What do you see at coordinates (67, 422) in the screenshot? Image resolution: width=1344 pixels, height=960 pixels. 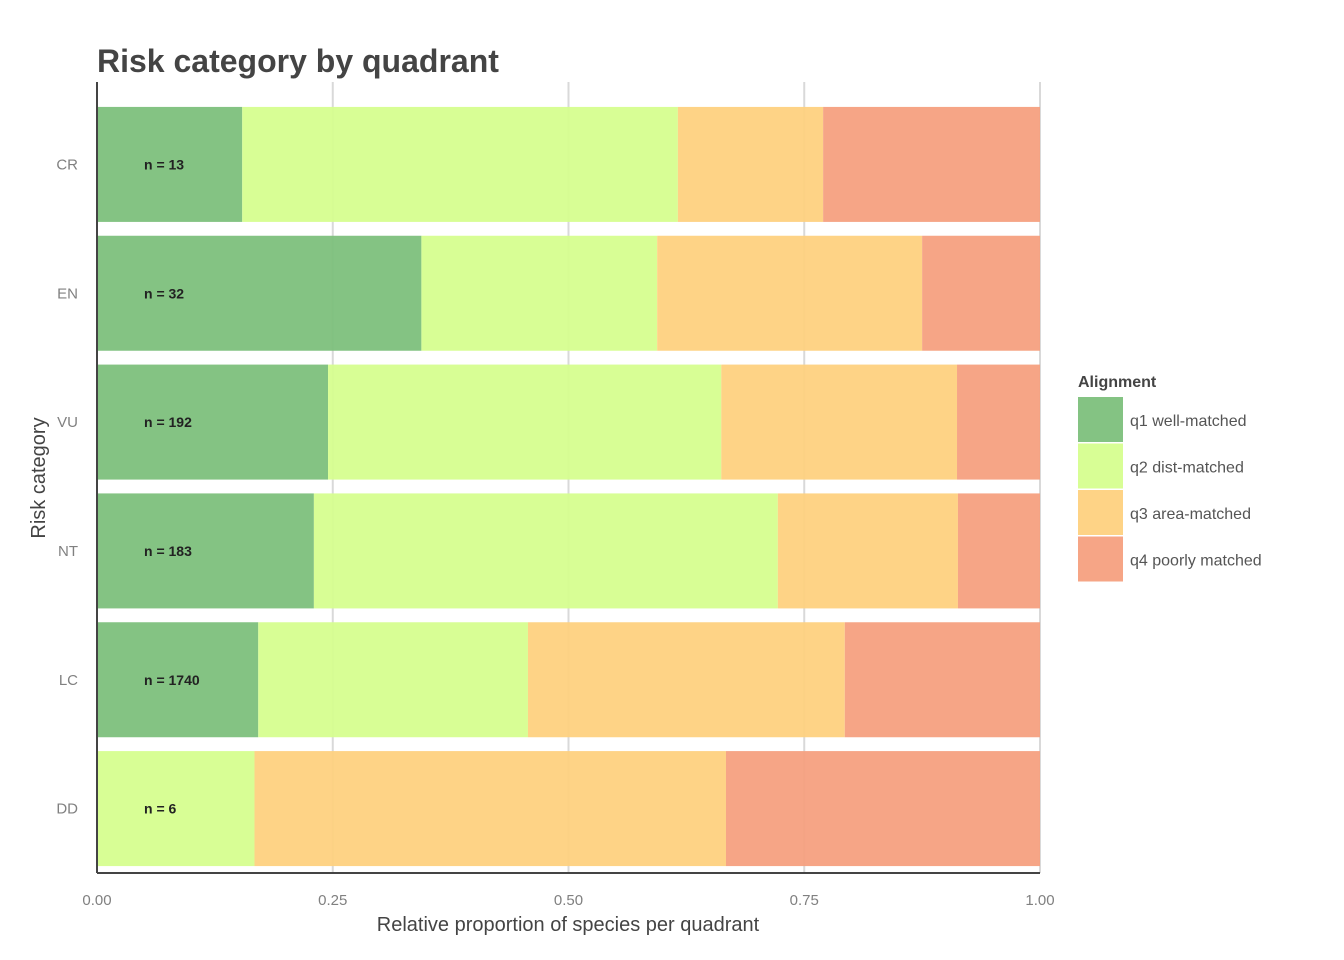 I see `y-tick-vu: VU` at bounding box center [67, 422].